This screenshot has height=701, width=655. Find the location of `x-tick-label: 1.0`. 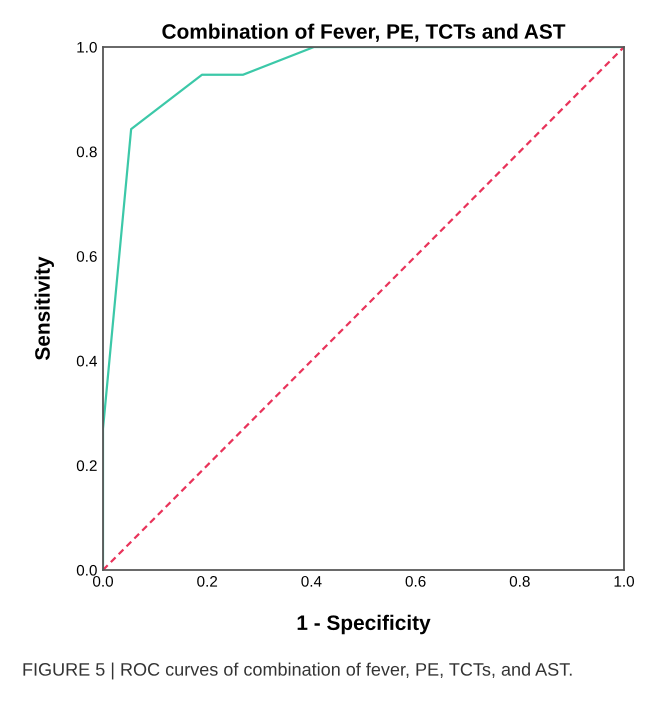

x-tick-label: 1.0 is located at coordinates (624, 581).